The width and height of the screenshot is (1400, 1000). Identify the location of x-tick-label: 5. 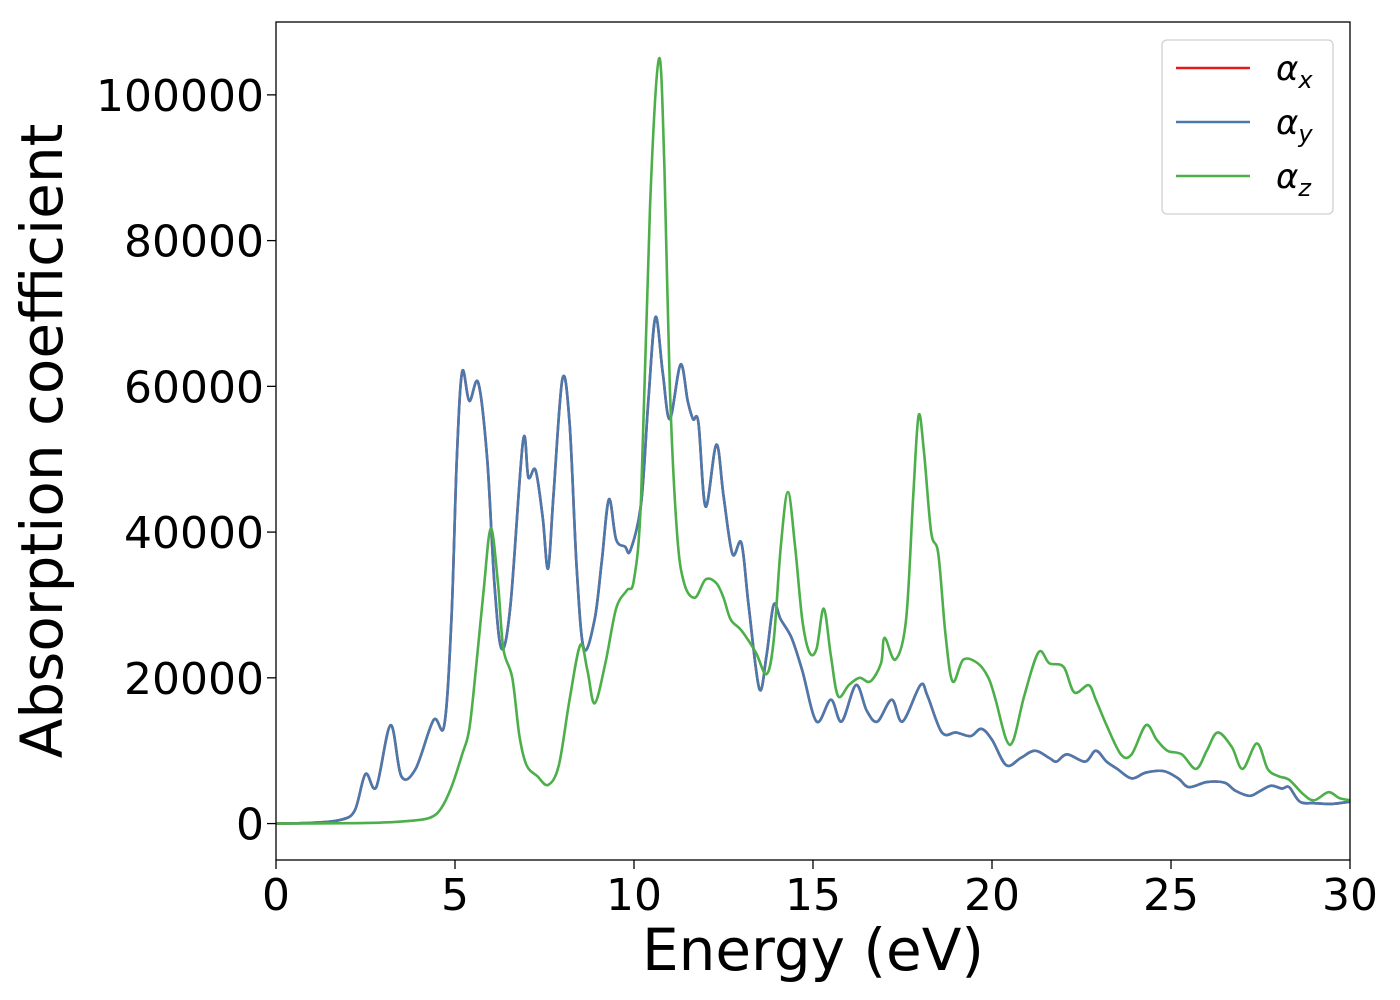
(455, 895).